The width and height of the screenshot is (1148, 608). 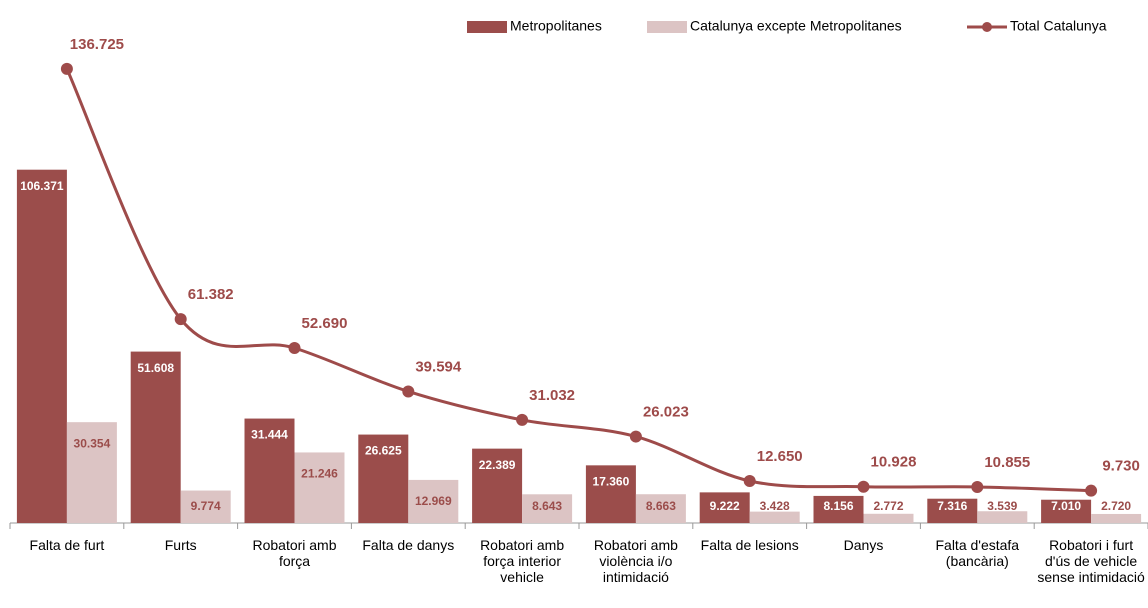 What do you see at coordinates (383, 451) in the screenshot?
I see `data-label: 26.625` at bounding box center [383, 451].